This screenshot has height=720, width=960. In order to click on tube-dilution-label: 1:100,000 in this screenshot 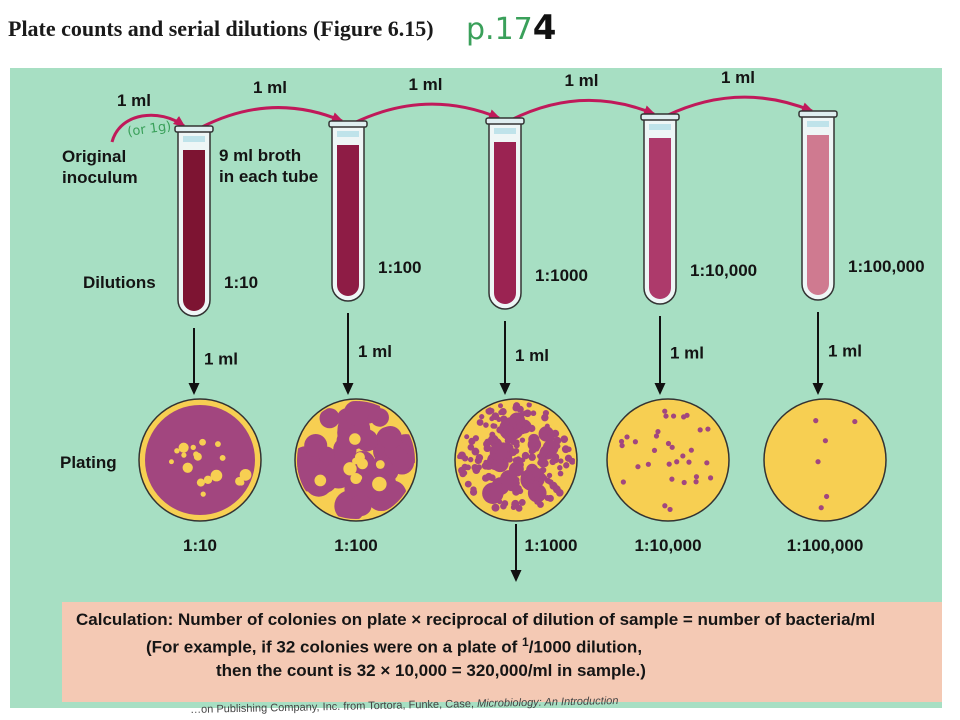, I will do `click(886, 266)`.